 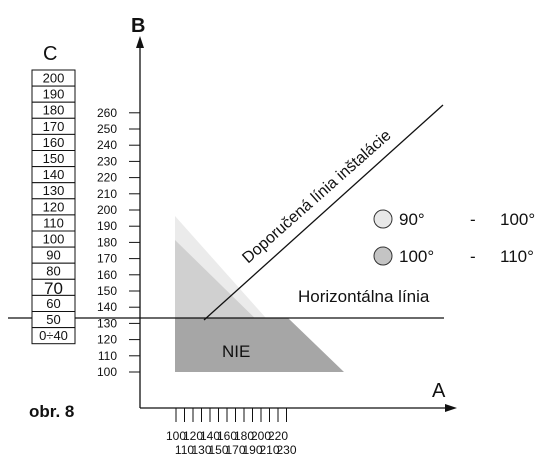 What do you see at coordinates (54, 239) in the screenshot?
I see `c-scale-value: 100` at bounding box center [54, 239].